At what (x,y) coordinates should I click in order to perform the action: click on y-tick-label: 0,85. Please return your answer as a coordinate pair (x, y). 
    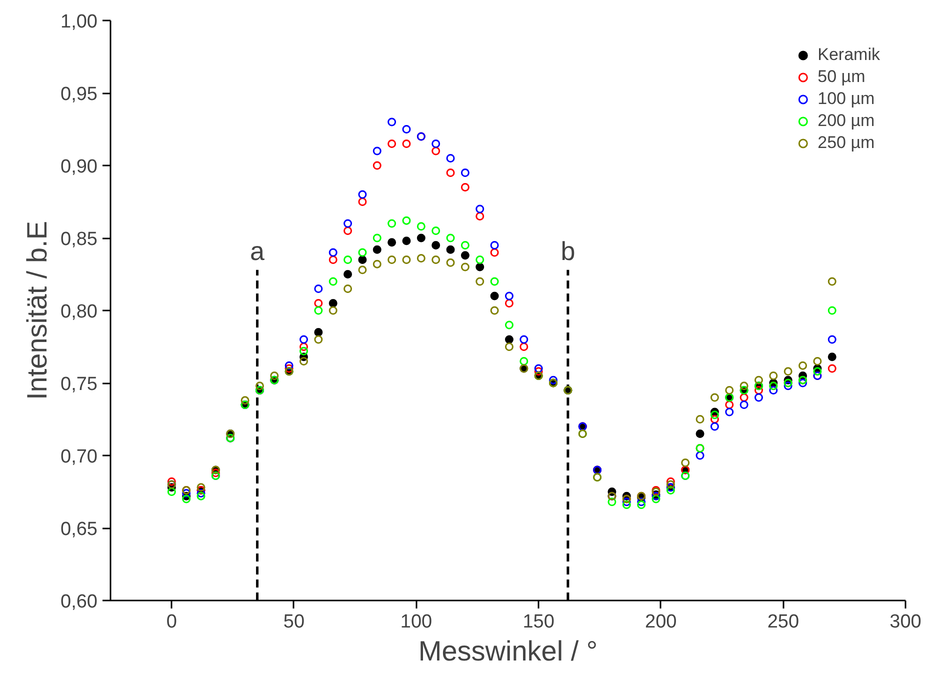
    Looking at the image, I should click on (79, 239).